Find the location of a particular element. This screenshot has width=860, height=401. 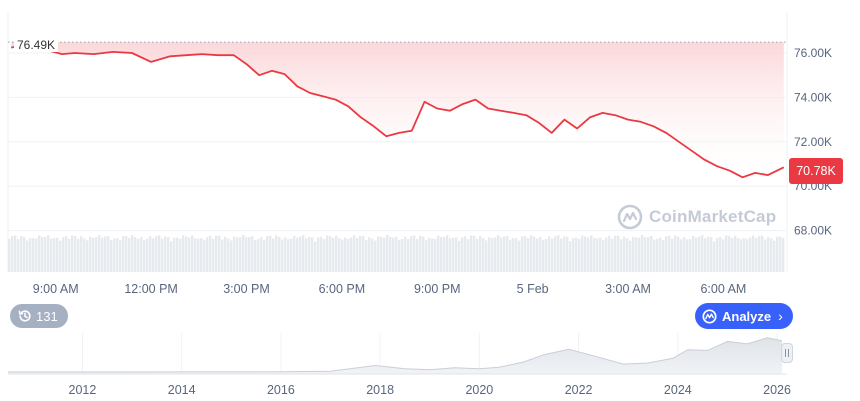

x-tick-label-4: 9:00 PM is located at coordinates (437, 289).